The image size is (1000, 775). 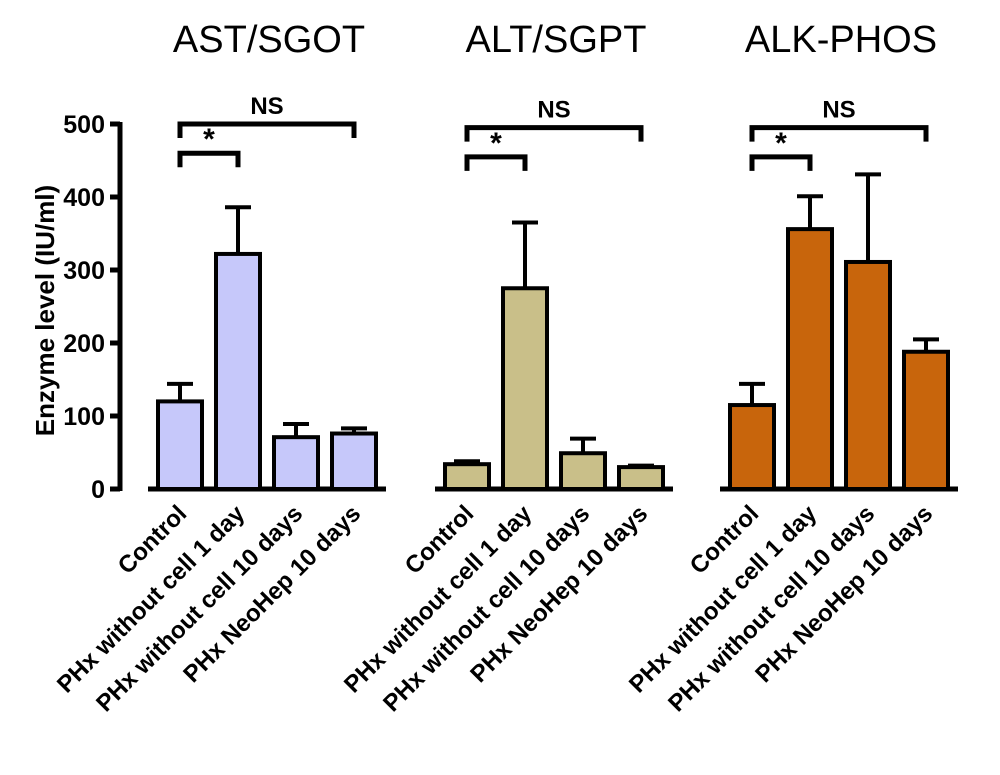 What do you see at coordinates (98, 490) in the screenshot?
I see `y-tick-label: 0` at bounding box center [98, 490].